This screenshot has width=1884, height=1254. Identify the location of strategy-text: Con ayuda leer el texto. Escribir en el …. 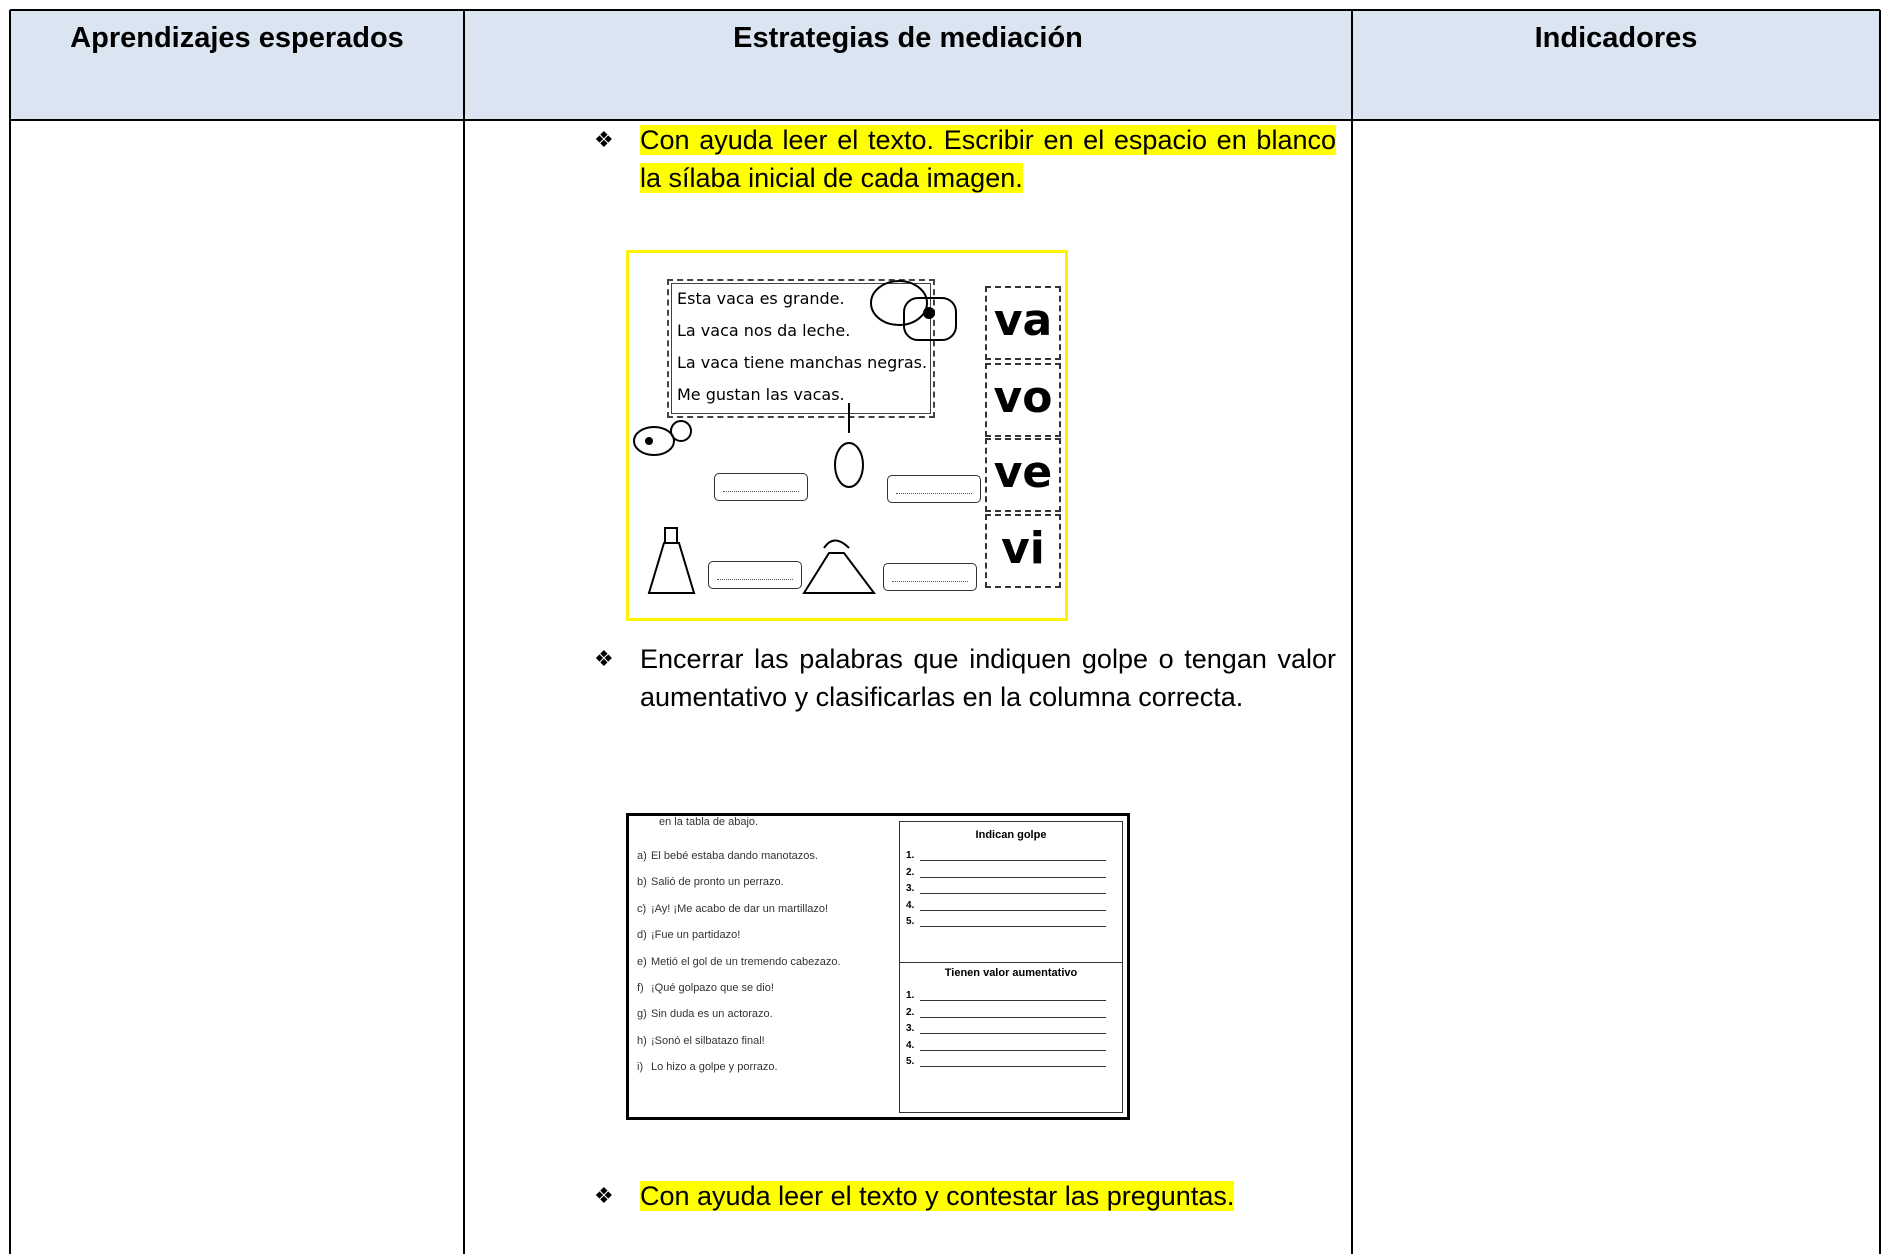
(988, 159).